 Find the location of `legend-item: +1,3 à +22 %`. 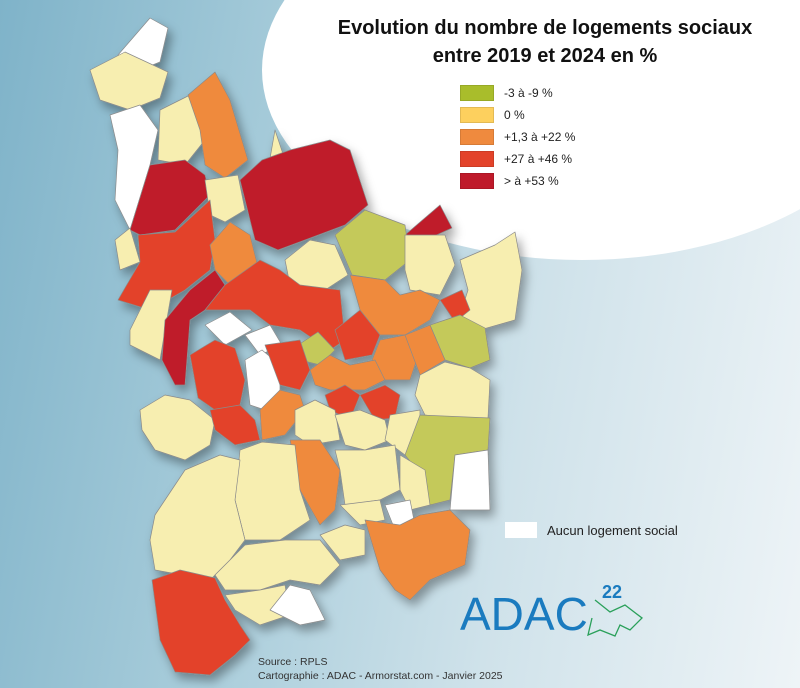

legend-item: +1,3 à +22 % is located at coordinates (517, 137).